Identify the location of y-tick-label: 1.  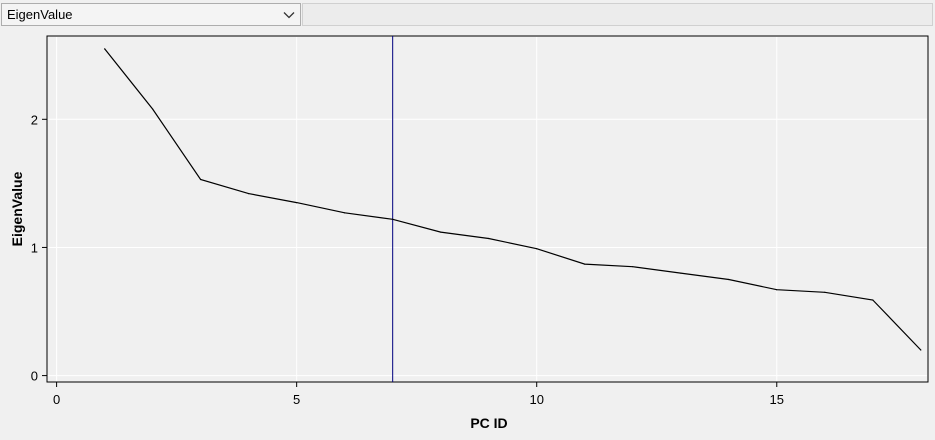
(34, 247).